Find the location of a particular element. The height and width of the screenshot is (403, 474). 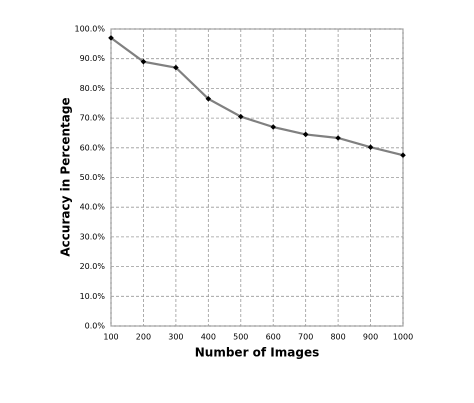

x-tick-label: 1000 is located at coordinates (403, 337).